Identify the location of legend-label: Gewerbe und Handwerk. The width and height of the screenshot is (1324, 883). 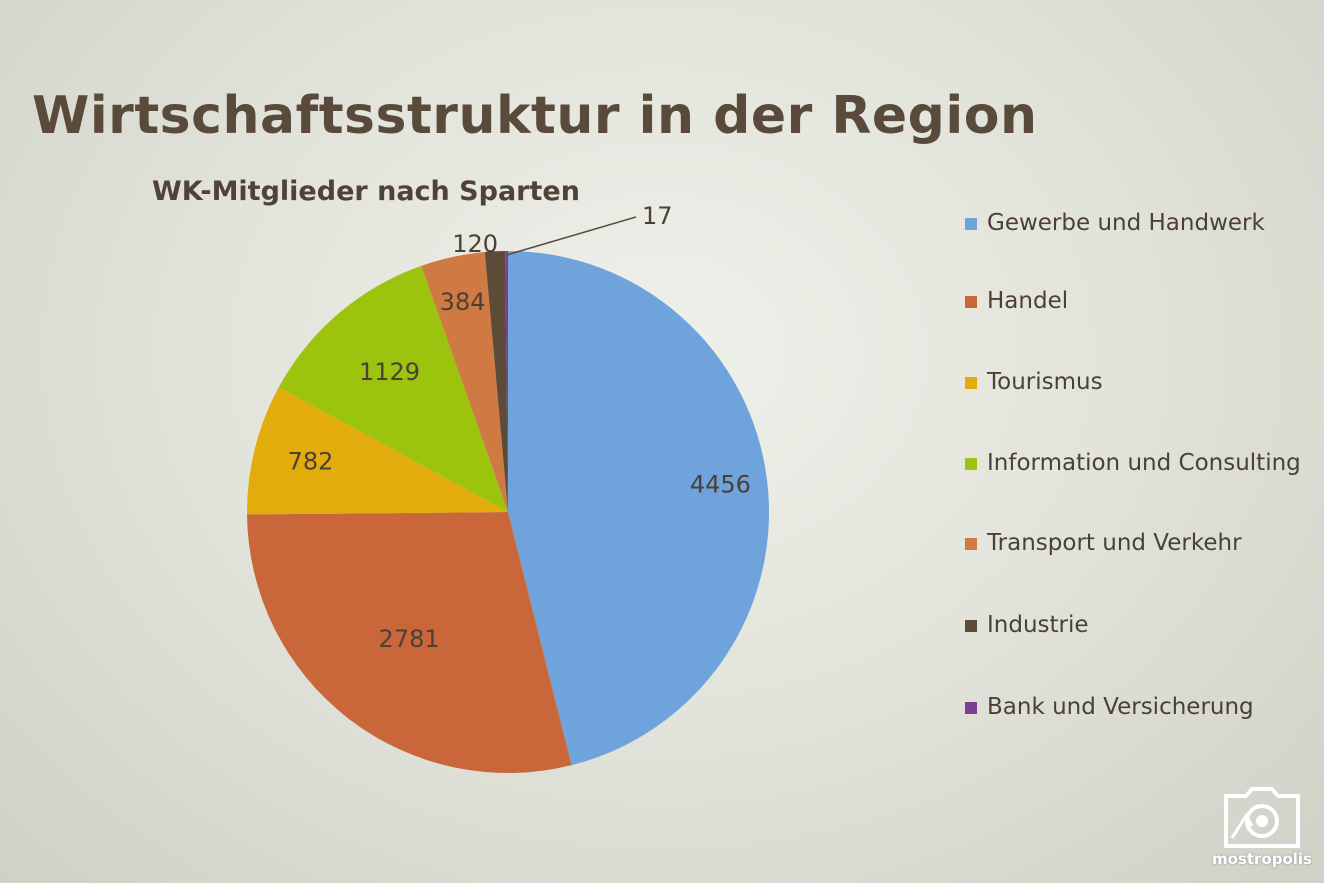
(1126, 223).